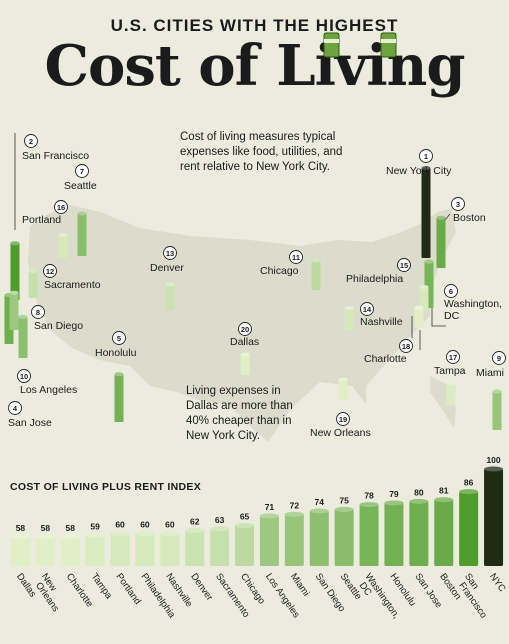 This screenshot has height=644, width=509. What do you see at coordinates (444, 491) in the screenshot?
I see `bar-value-label: 81` at bounding box center [444, 491].